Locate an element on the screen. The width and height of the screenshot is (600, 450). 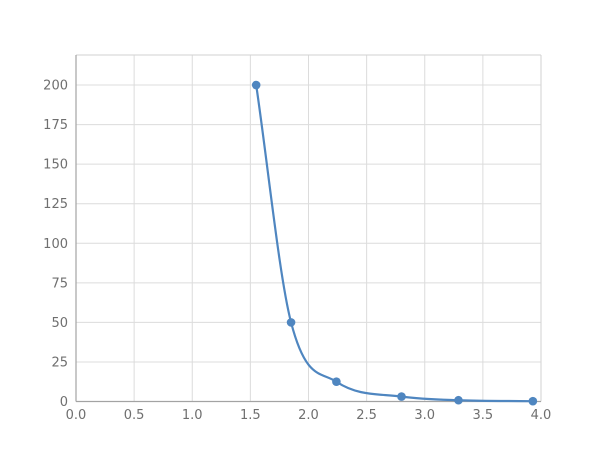
y-tick-label: 200 is located at coordinates (55, 86).